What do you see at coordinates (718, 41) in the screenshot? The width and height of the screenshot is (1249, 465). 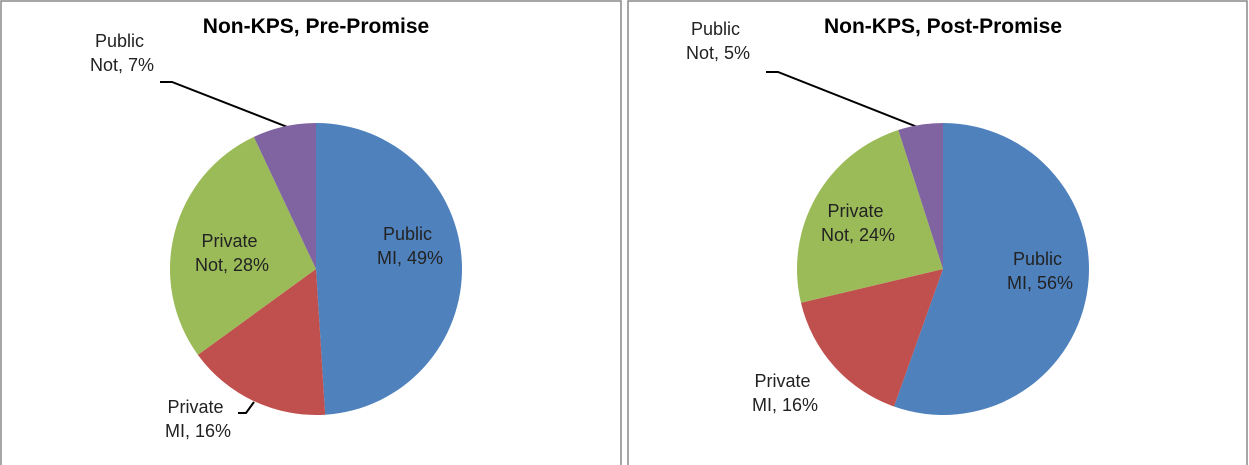 I see `data-label: Public Not, 5%` at bounding box center [718, 41].